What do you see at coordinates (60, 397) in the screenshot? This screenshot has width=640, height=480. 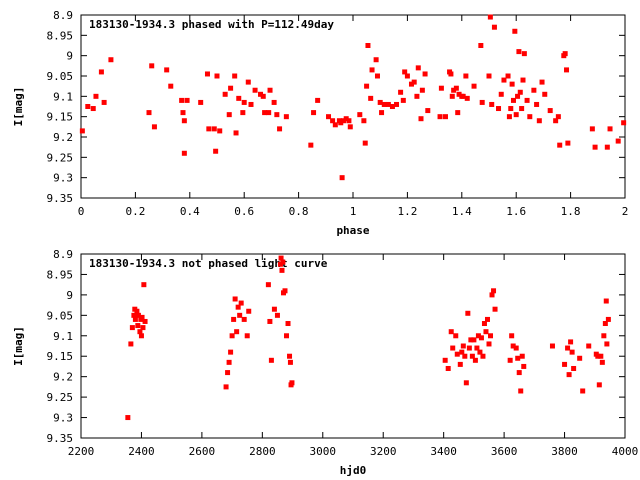 I see `y-tick-label: 9.25` at bounding box center [60, 397].